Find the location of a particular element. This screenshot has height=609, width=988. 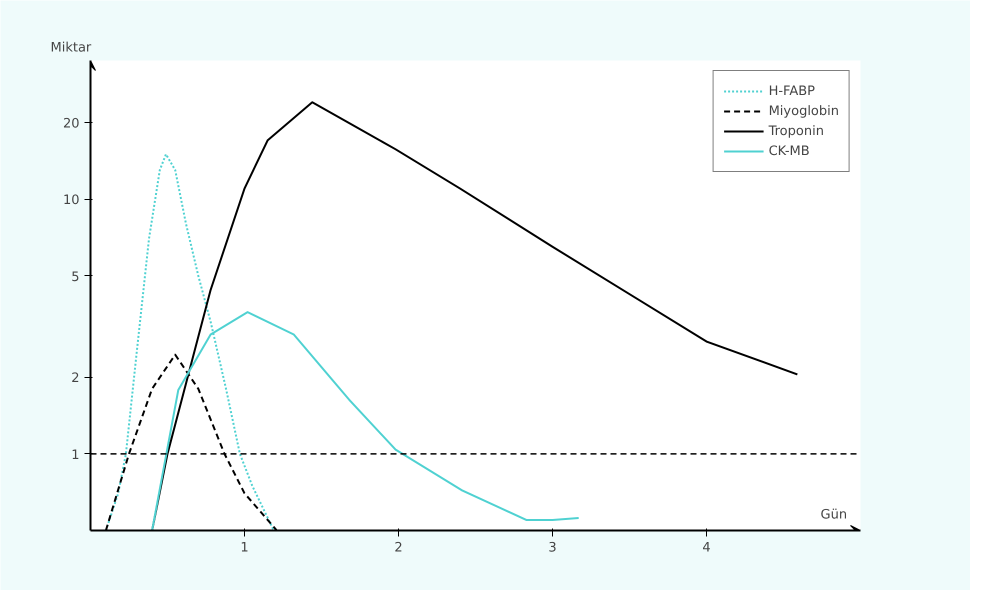

y-tick-label: 5 is located at coordinates (75, 277).